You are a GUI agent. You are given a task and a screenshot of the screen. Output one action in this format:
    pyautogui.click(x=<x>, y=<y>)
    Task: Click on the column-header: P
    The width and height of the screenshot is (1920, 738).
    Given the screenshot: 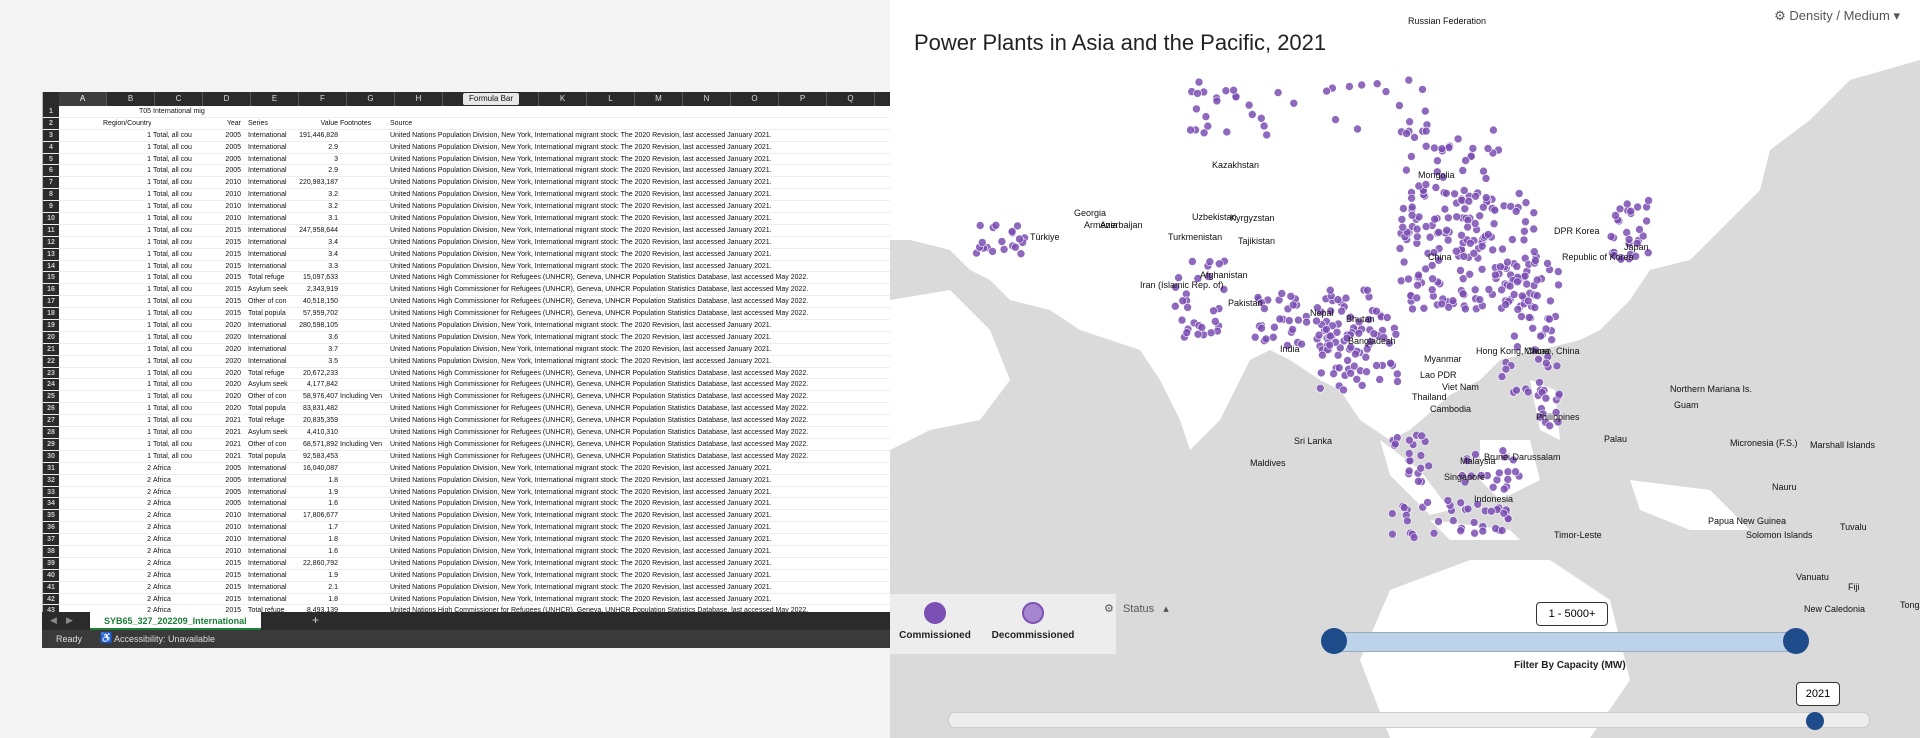 What is the action you would take?
    pyautogui.click(x=803, y=99)
    